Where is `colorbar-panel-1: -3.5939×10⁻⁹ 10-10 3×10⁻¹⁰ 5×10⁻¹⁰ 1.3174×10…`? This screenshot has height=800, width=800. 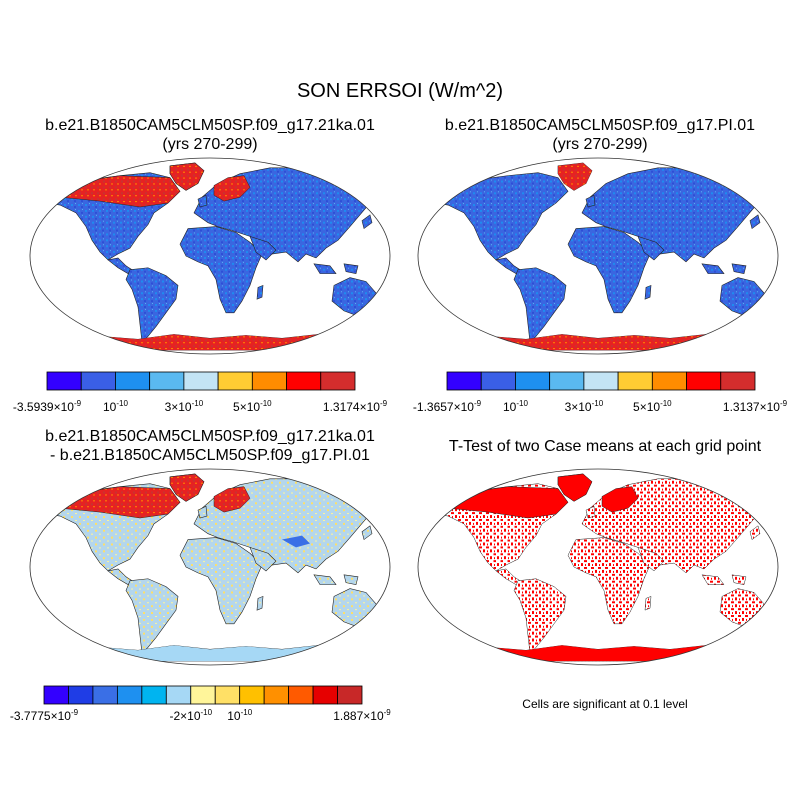 colorbar-panel-1: -3.5939×10⁻⁹ 10-10 3×10⁻¹⁰ 5×10⁻¹⁰ 1.3174×10… is located at coordinates (200, 392).